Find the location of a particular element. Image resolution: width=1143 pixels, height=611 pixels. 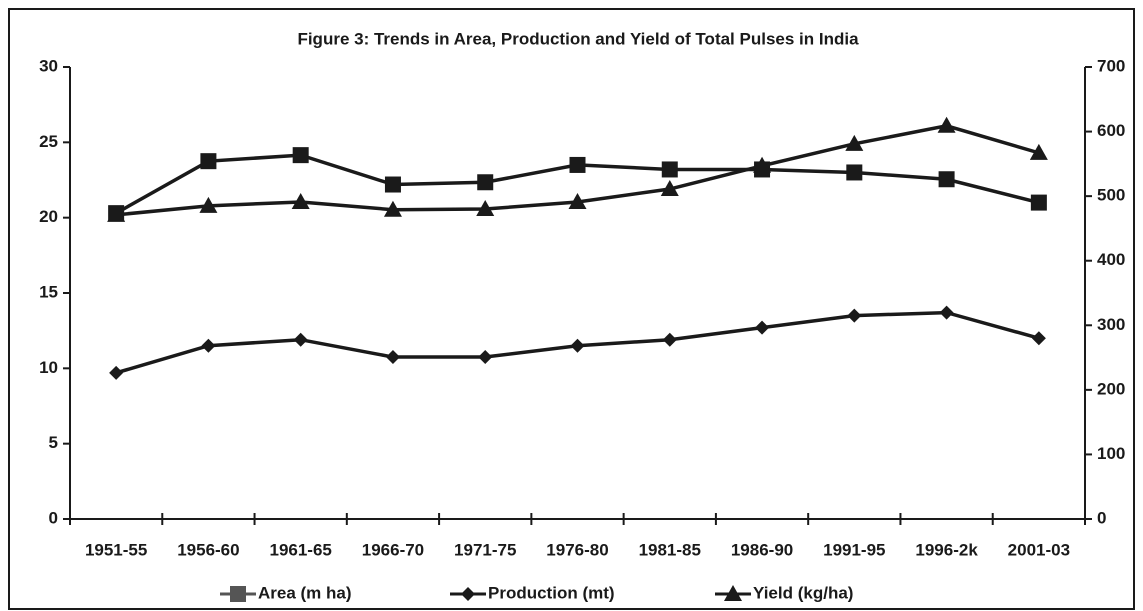

y2-tick-label: 100 is located at coordinates (1111, 453).